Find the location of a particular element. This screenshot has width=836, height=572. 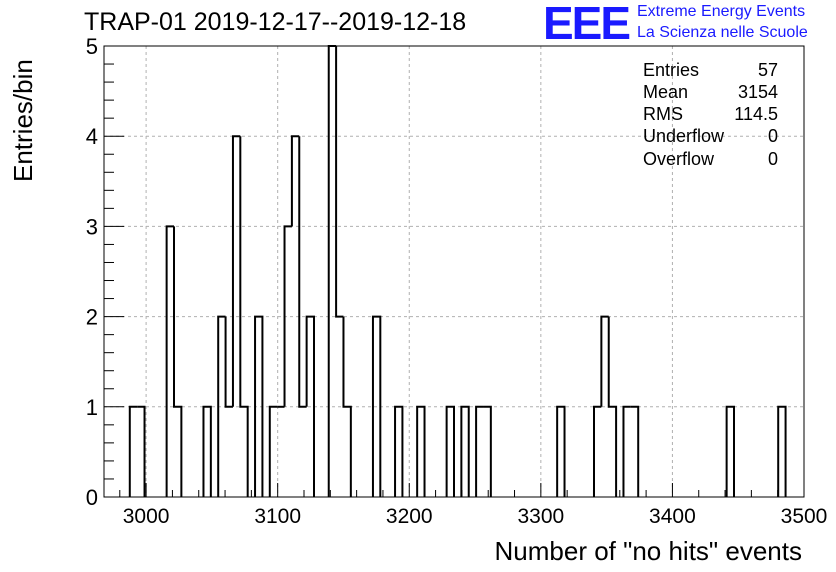

y-tick-label: 4 is located at coordinates (92, 136).